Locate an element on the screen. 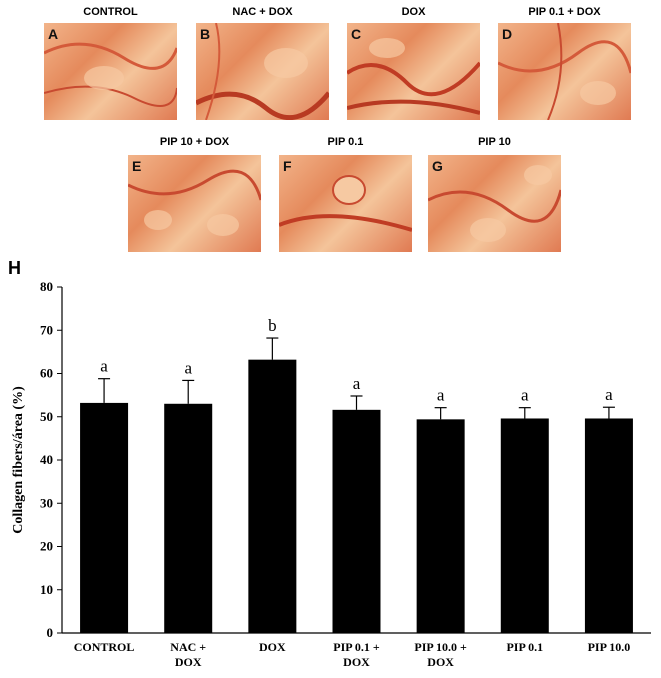 This screenshot has height=678, width=661. panel-f-letter: F is located at coordinates (287, 166).